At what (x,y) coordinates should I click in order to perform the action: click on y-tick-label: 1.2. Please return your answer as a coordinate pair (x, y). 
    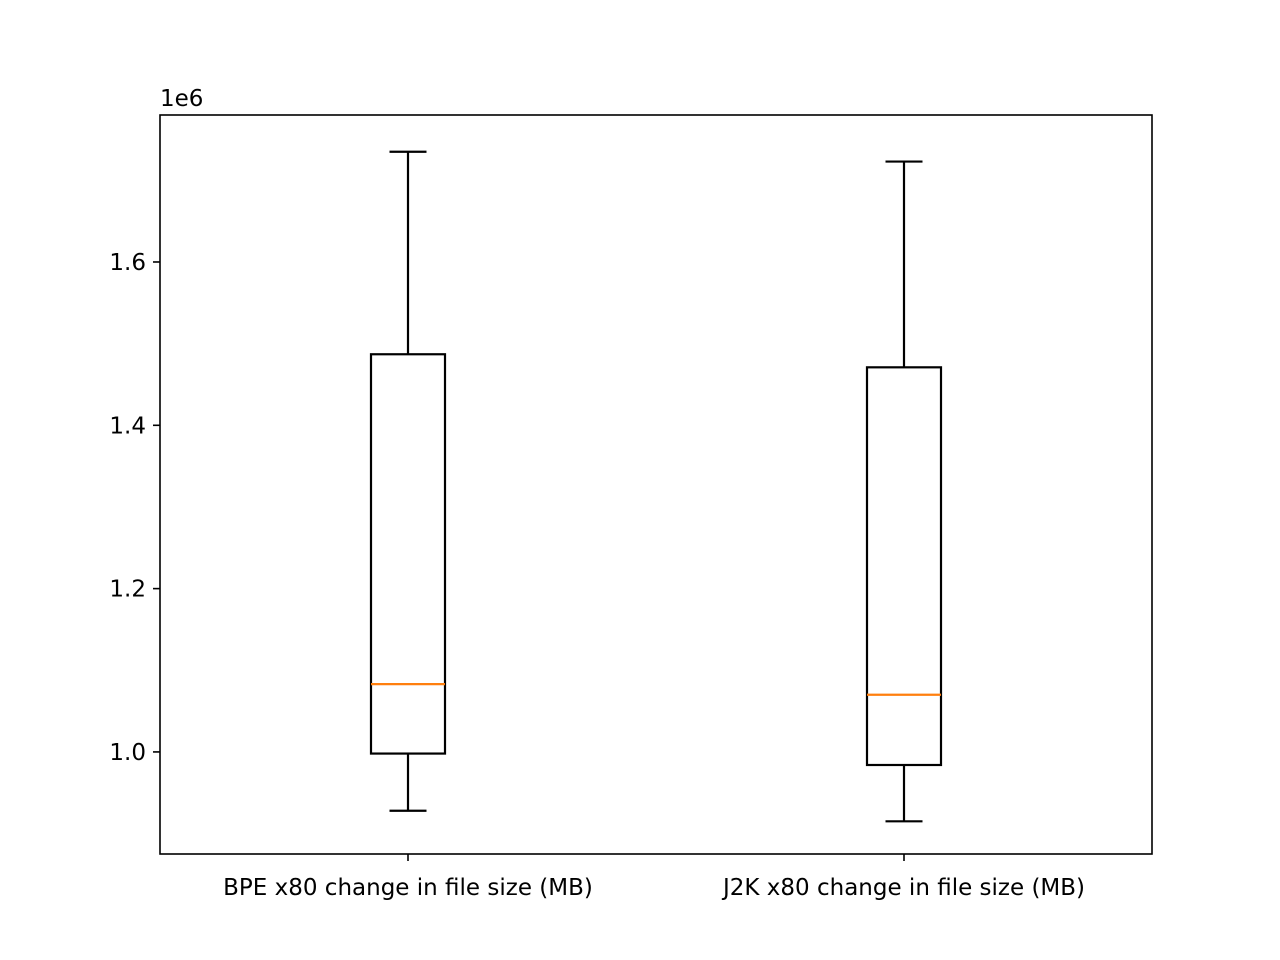
    Looking at the image, I should click on (127, 590).